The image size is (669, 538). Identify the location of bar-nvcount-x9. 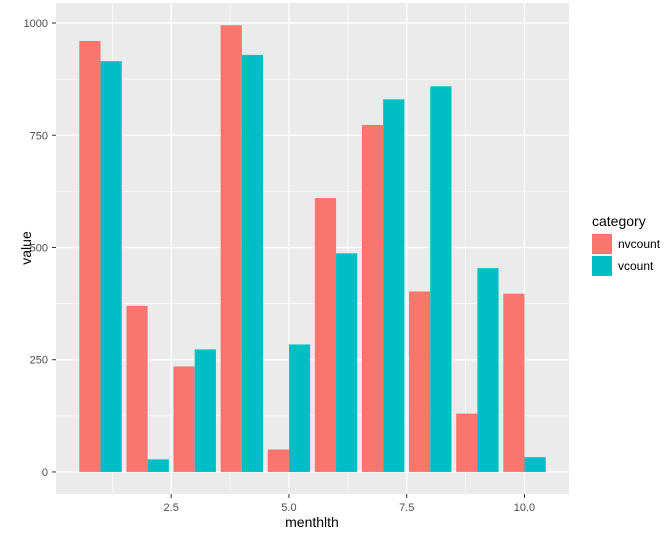
(467, 442).